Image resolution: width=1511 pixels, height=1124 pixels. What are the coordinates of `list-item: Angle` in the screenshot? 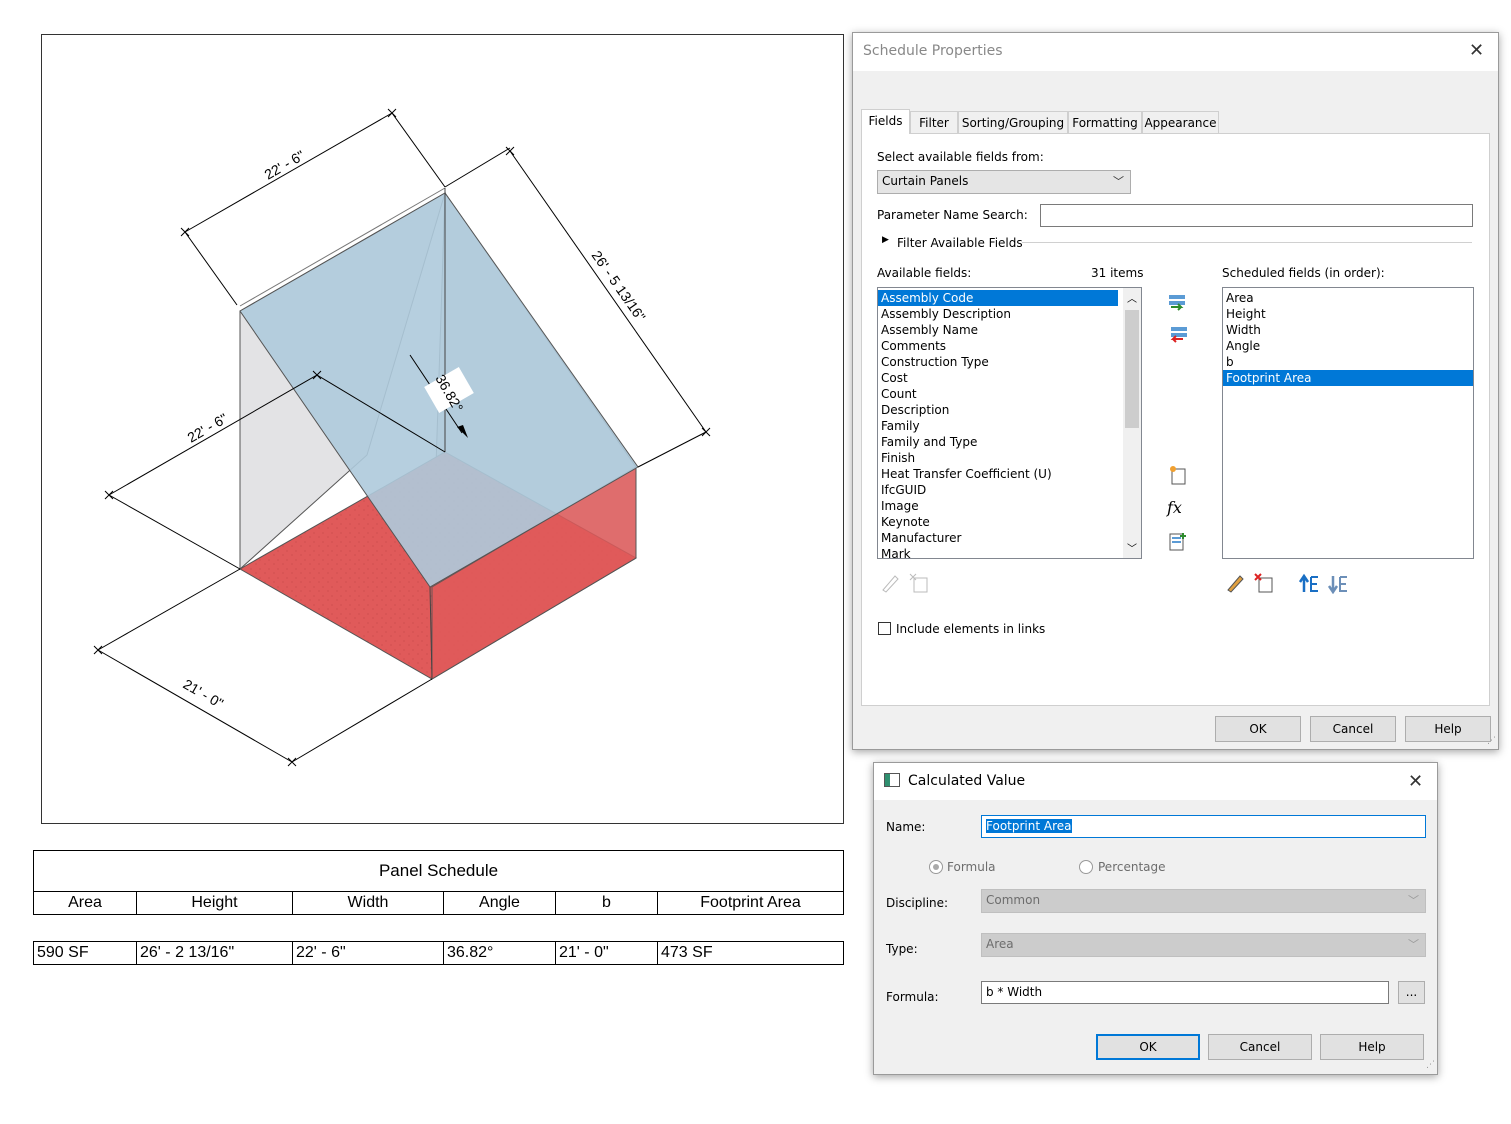 It's located at (1243, 346).